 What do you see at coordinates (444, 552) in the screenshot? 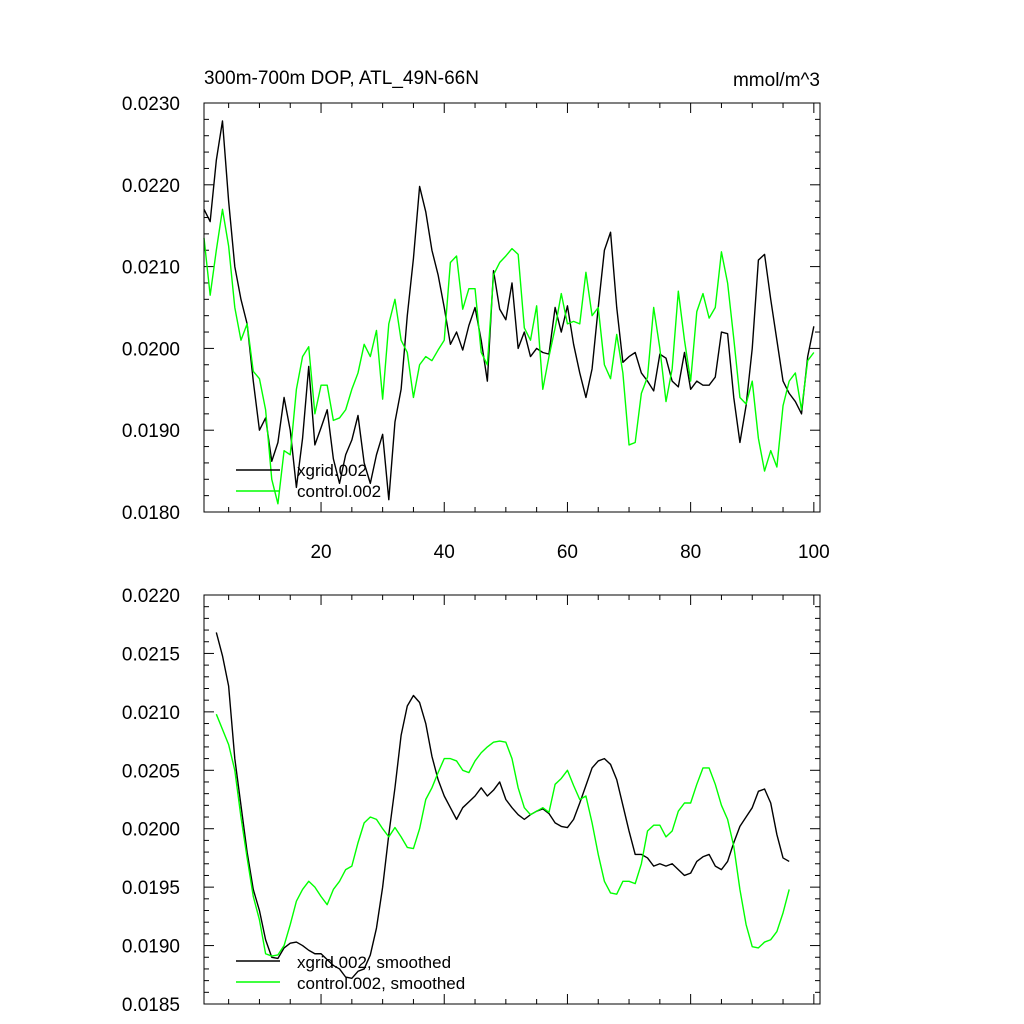
I see `top-xtick-label: 40` at bounding box center [444, 552].